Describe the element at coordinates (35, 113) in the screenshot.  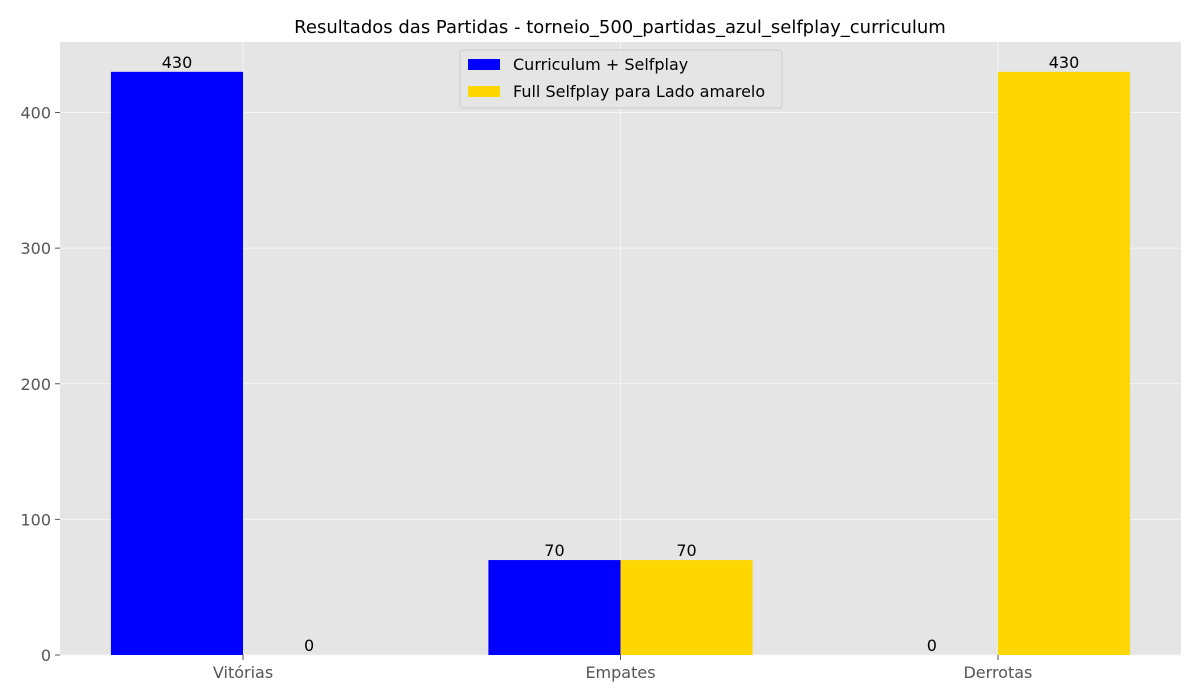
I see `y-tick-label: 400` at that location.